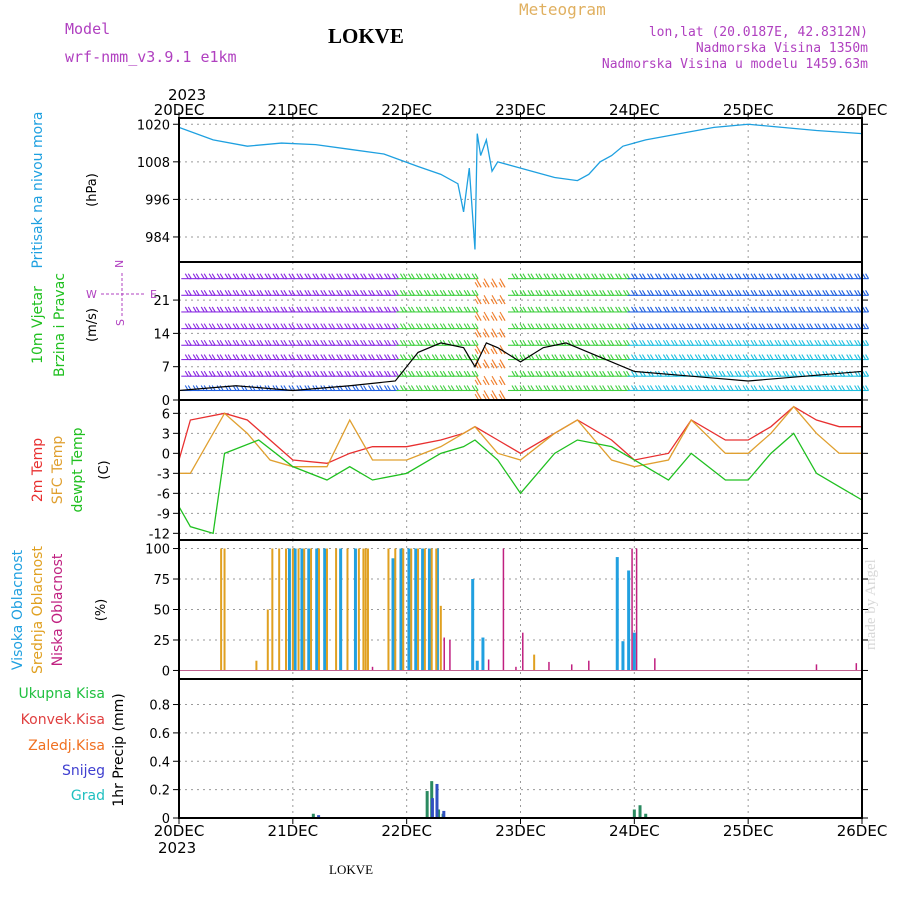  What do you see at coordinates (748, 831) in the screenshot?
I see `x-tick-label-bottom: 25DEC` at bounding box center [748, 831].